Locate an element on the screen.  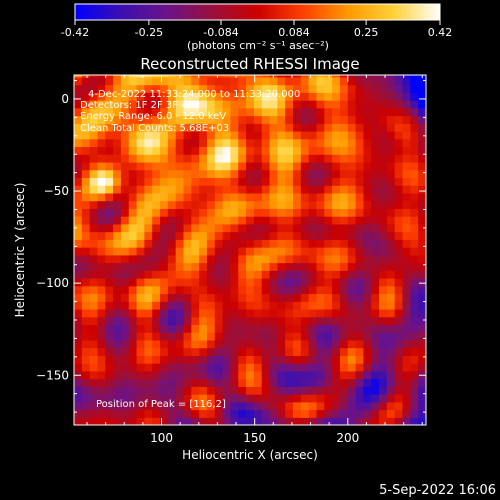
chart-title: Reconstructed RHESSI Image is located at coordinates (249, 64).